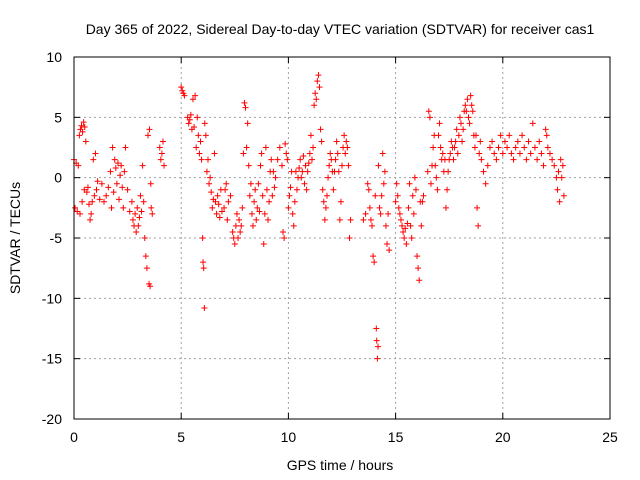  What do you see at coordinates (56, 238) in the screenshot?
I see `y-tick-label: -5` at bounding box center [56, 238].